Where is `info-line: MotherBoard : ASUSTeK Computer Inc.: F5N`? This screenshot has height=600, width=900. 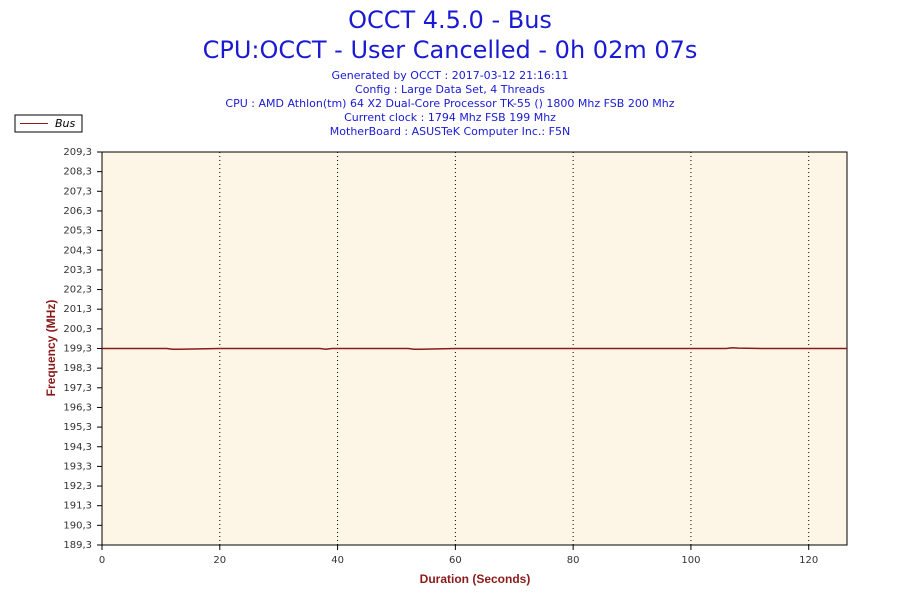 info-line: MotherBoard : ASUSTeK Computer Inc.: F5N is located at coordinates (450, 131).